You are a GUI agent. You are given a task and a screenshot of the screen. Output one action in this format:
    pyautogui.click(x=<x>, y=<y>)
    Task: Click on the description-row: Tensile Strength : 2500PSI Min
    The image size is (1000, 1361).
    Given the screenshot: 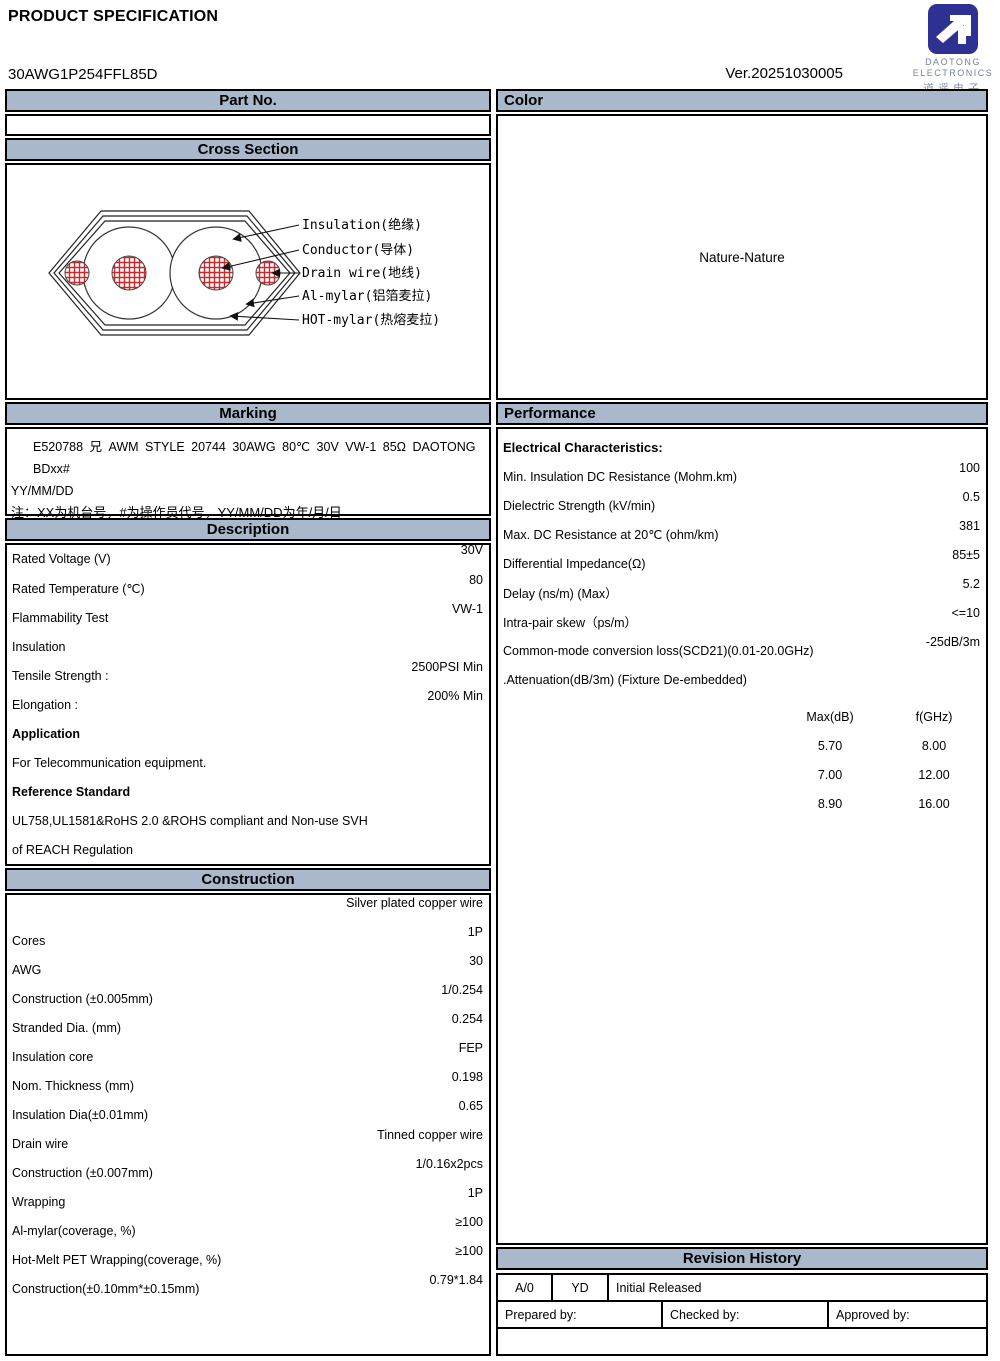 What is the action you would take?
    pyautogui.click(x=248, y=675)
    